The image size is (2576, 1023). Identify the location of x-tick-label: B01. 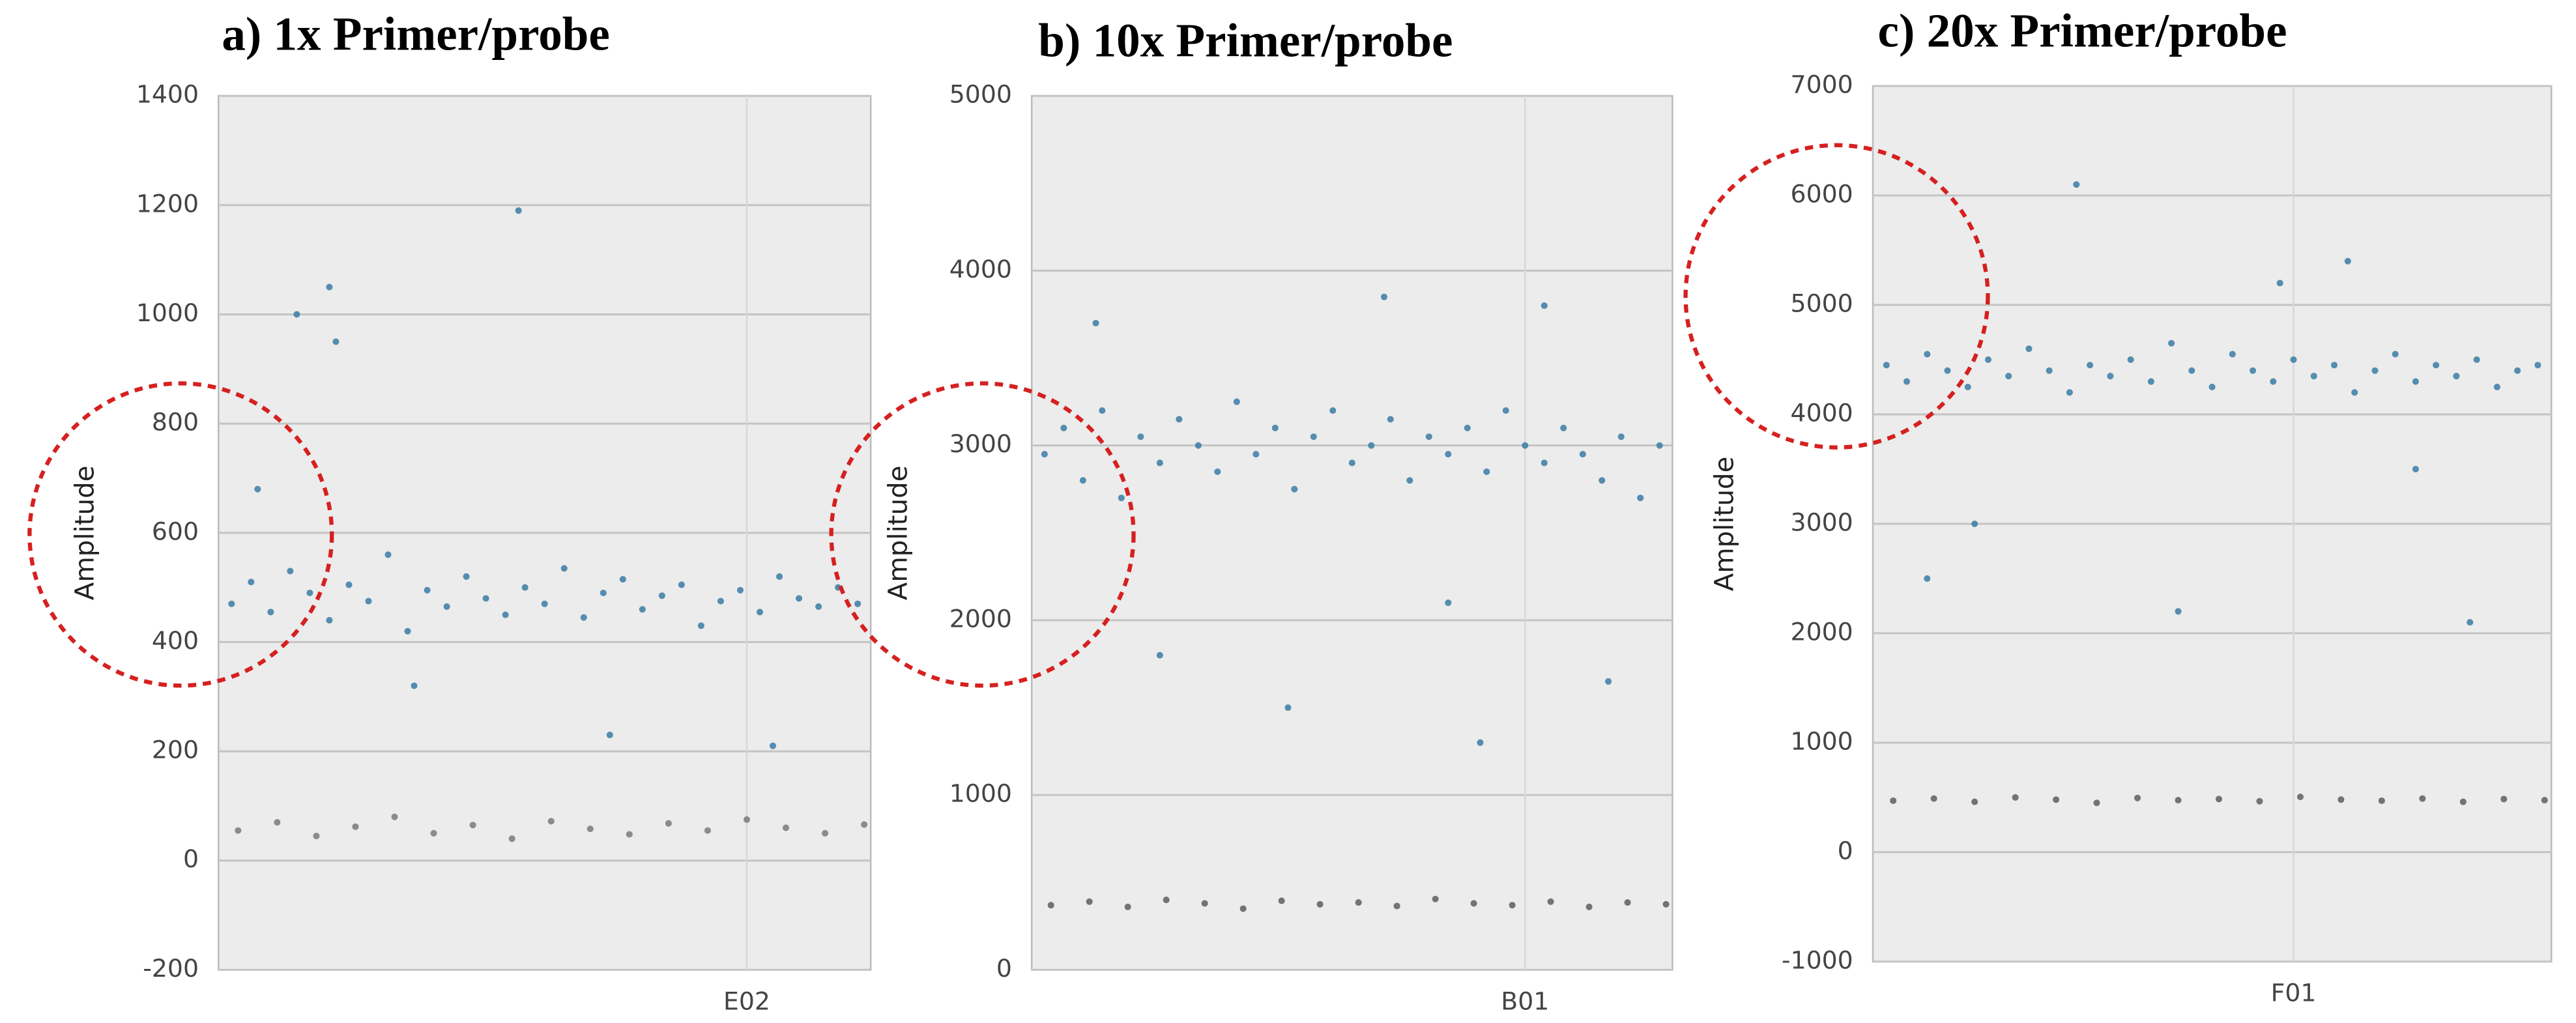
(1525, 1001).